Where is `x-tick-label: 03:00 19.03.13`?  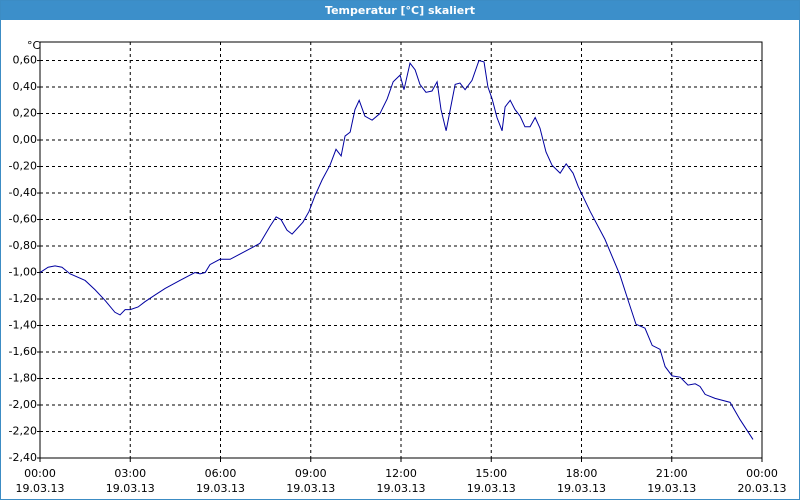
x-tick-label: 03:00 19.03.13 is located at coordinates (130, 481).